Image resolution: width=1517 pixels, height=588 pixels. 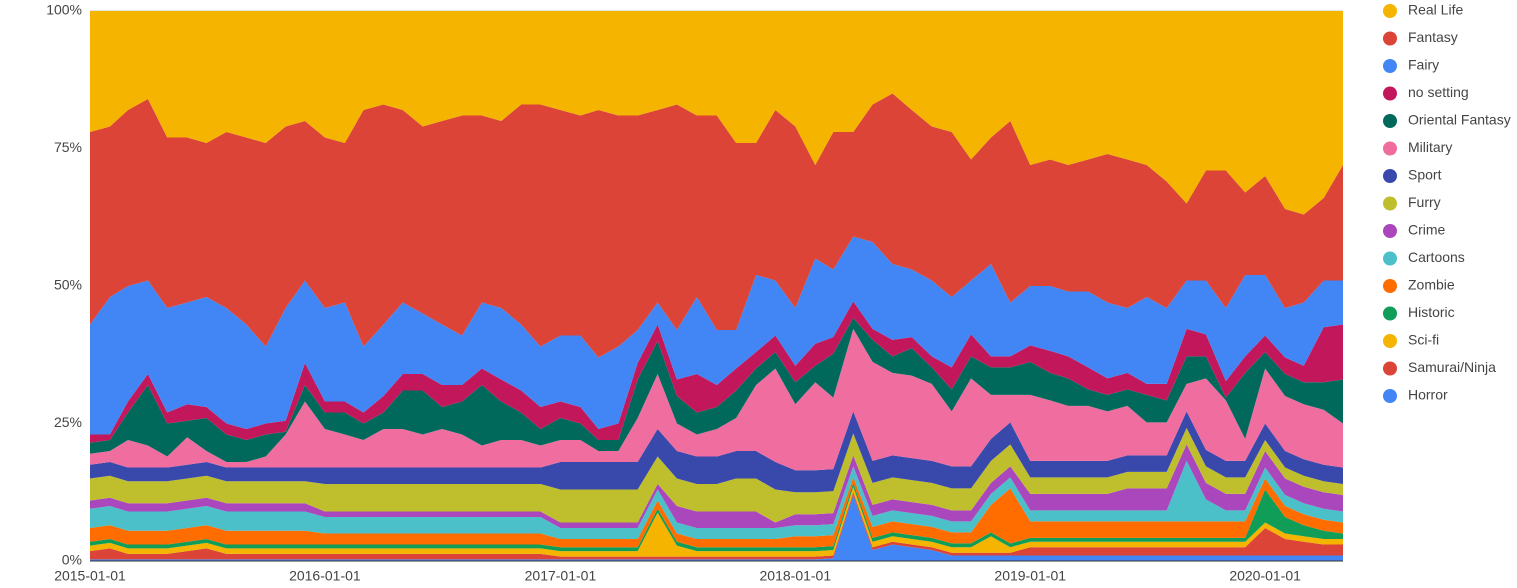 I want to click on y-tick-label: 75%, so click(x=68, y=147).